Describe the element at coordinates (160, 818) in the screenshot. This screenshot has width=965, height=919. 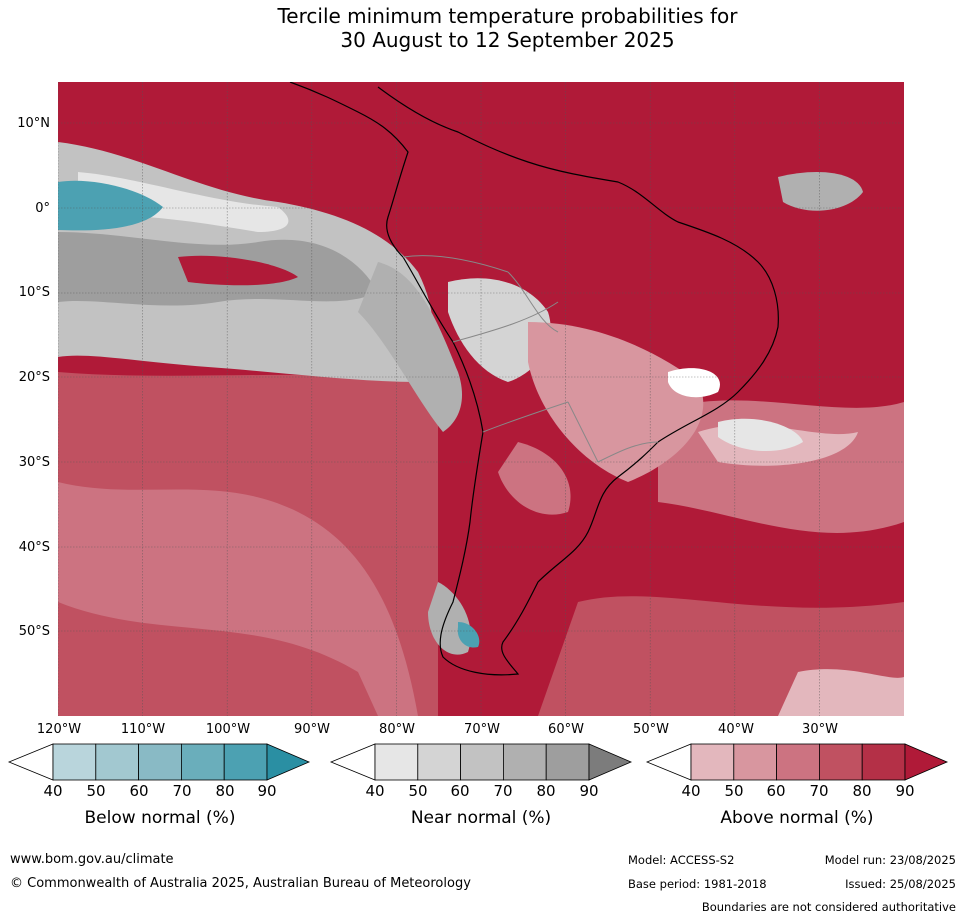
I see `below-normal-label: Below normal (%)` at that location.